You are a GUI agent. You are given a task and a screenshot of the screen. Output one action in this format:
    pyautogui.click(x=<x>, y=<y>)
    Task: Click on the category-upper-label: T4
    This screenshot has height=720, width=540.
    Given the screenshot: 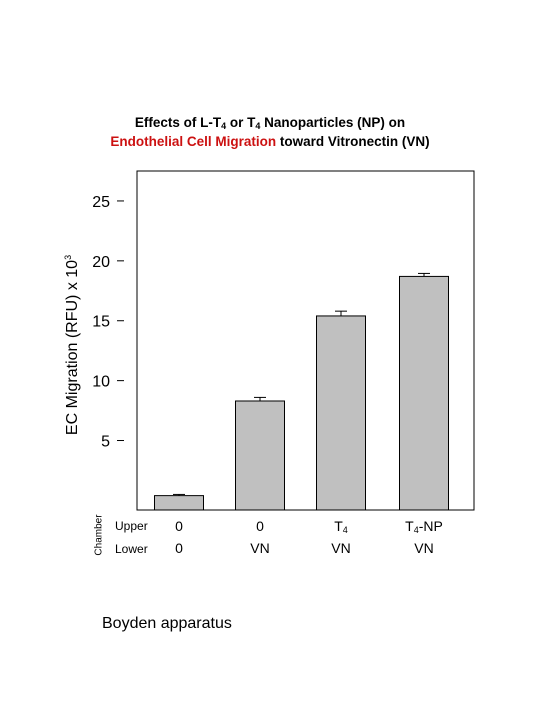 What is the action you would take?
    pyautogui.click(x=340, y=526)
    